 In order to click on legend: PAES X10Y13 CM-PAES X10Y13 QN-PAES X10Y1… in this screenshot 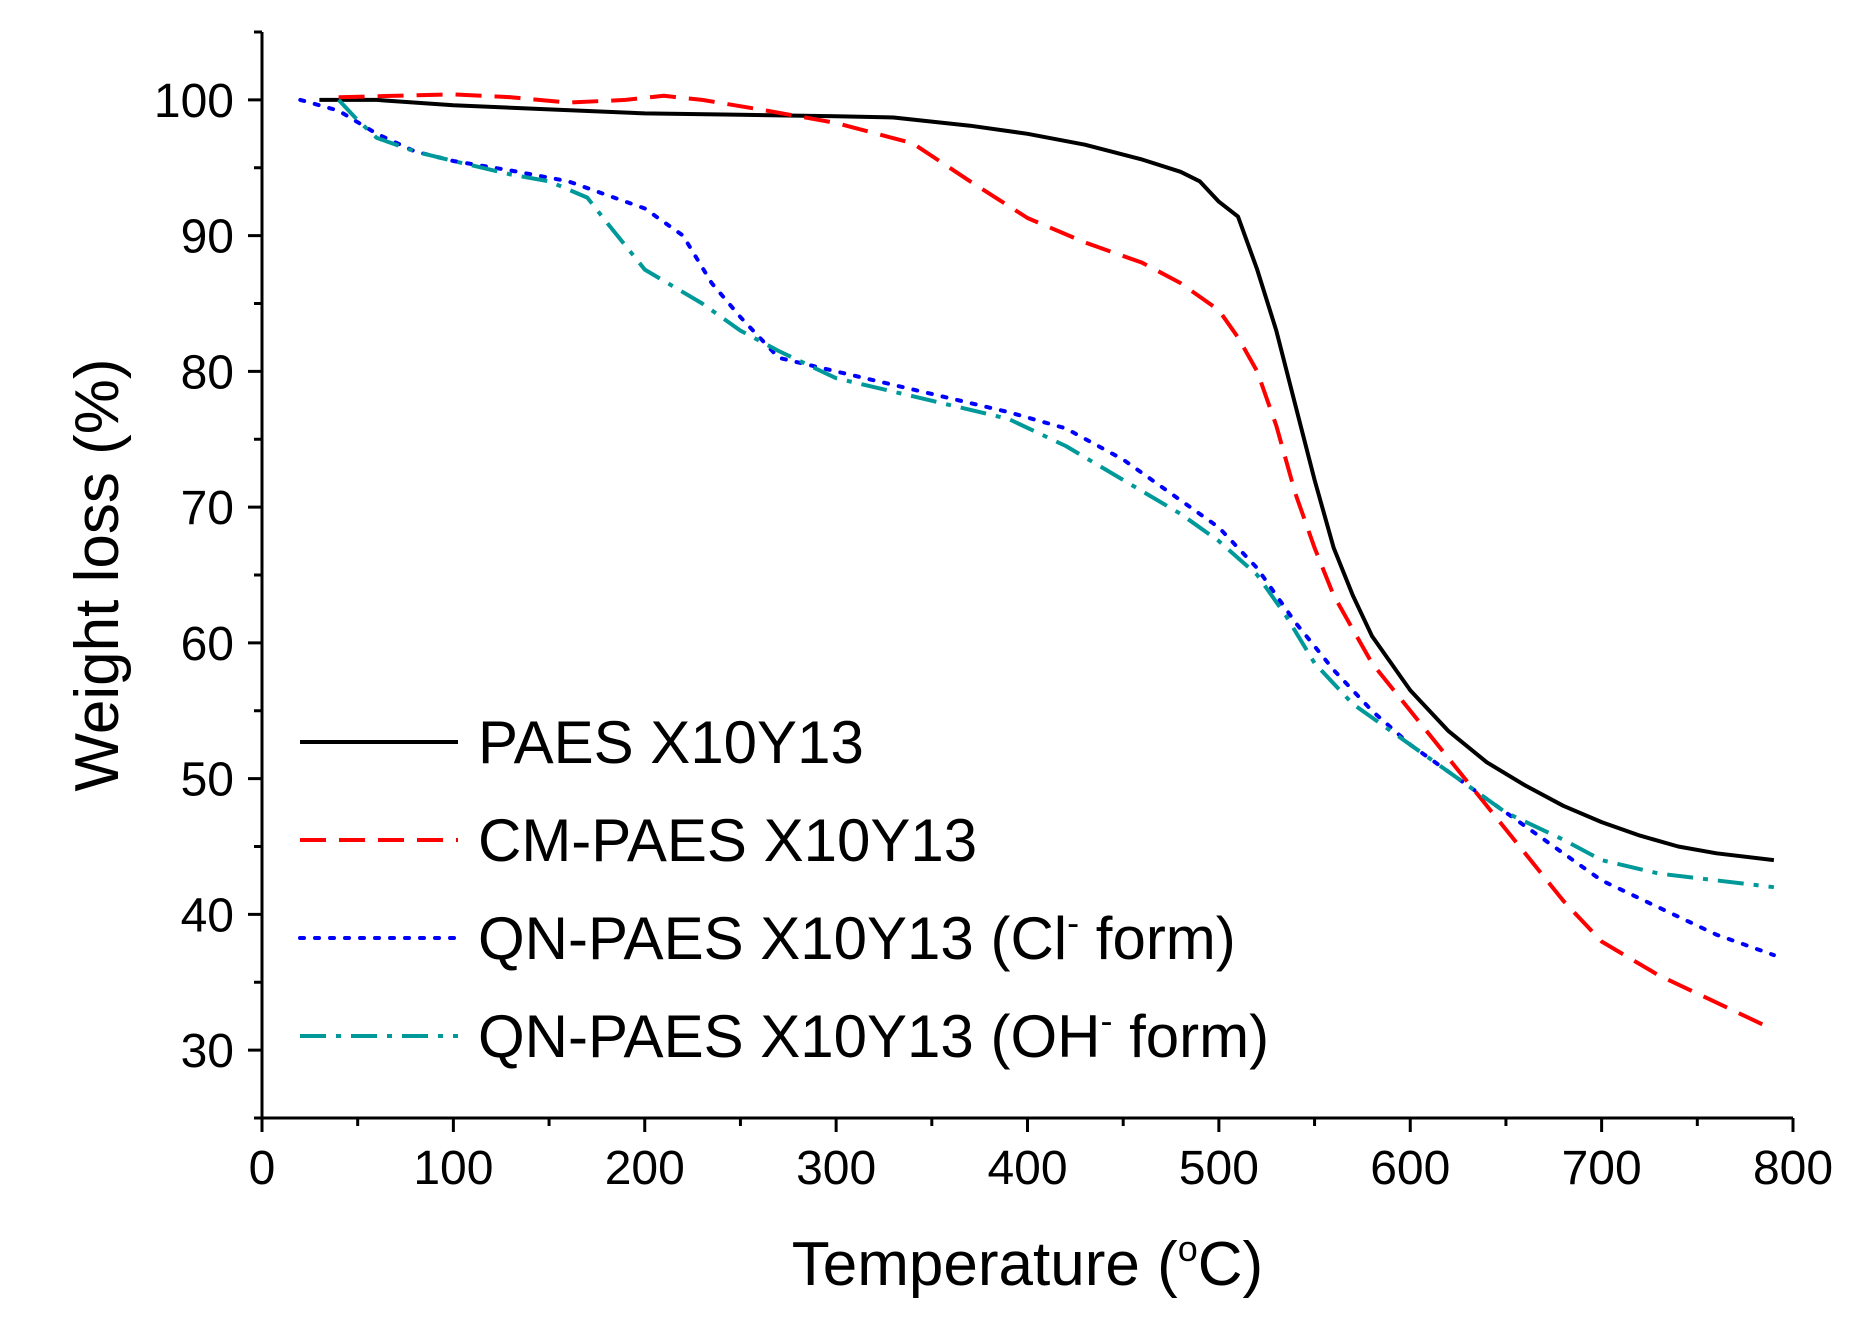, I will do `click(783, 889)`.